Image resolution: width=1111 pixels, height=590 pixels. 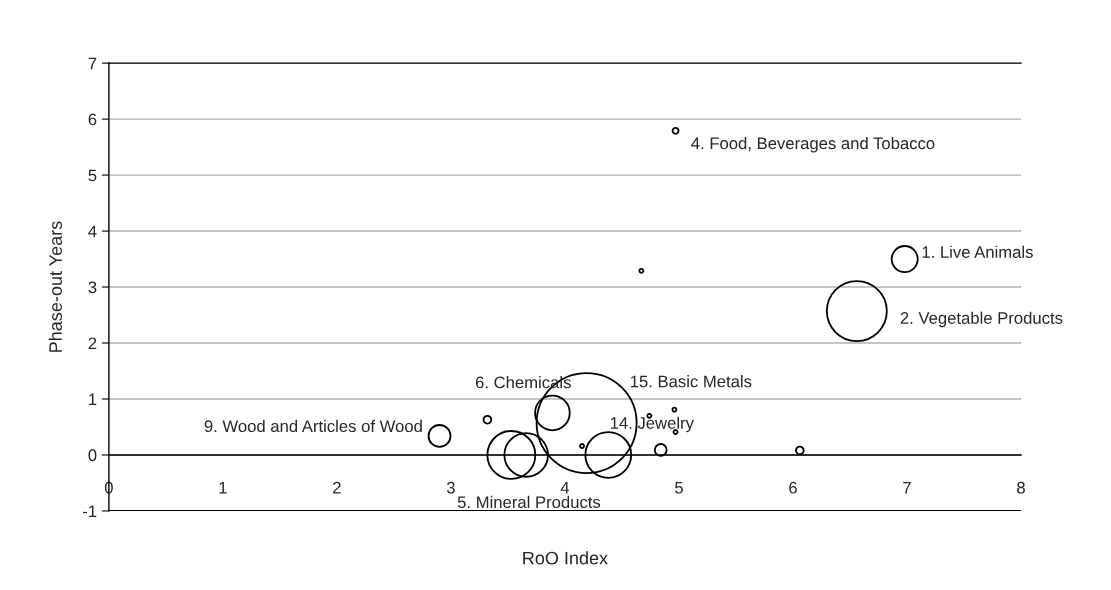 I want to click on x-tick-label: 4, so click(x=565, y=487).